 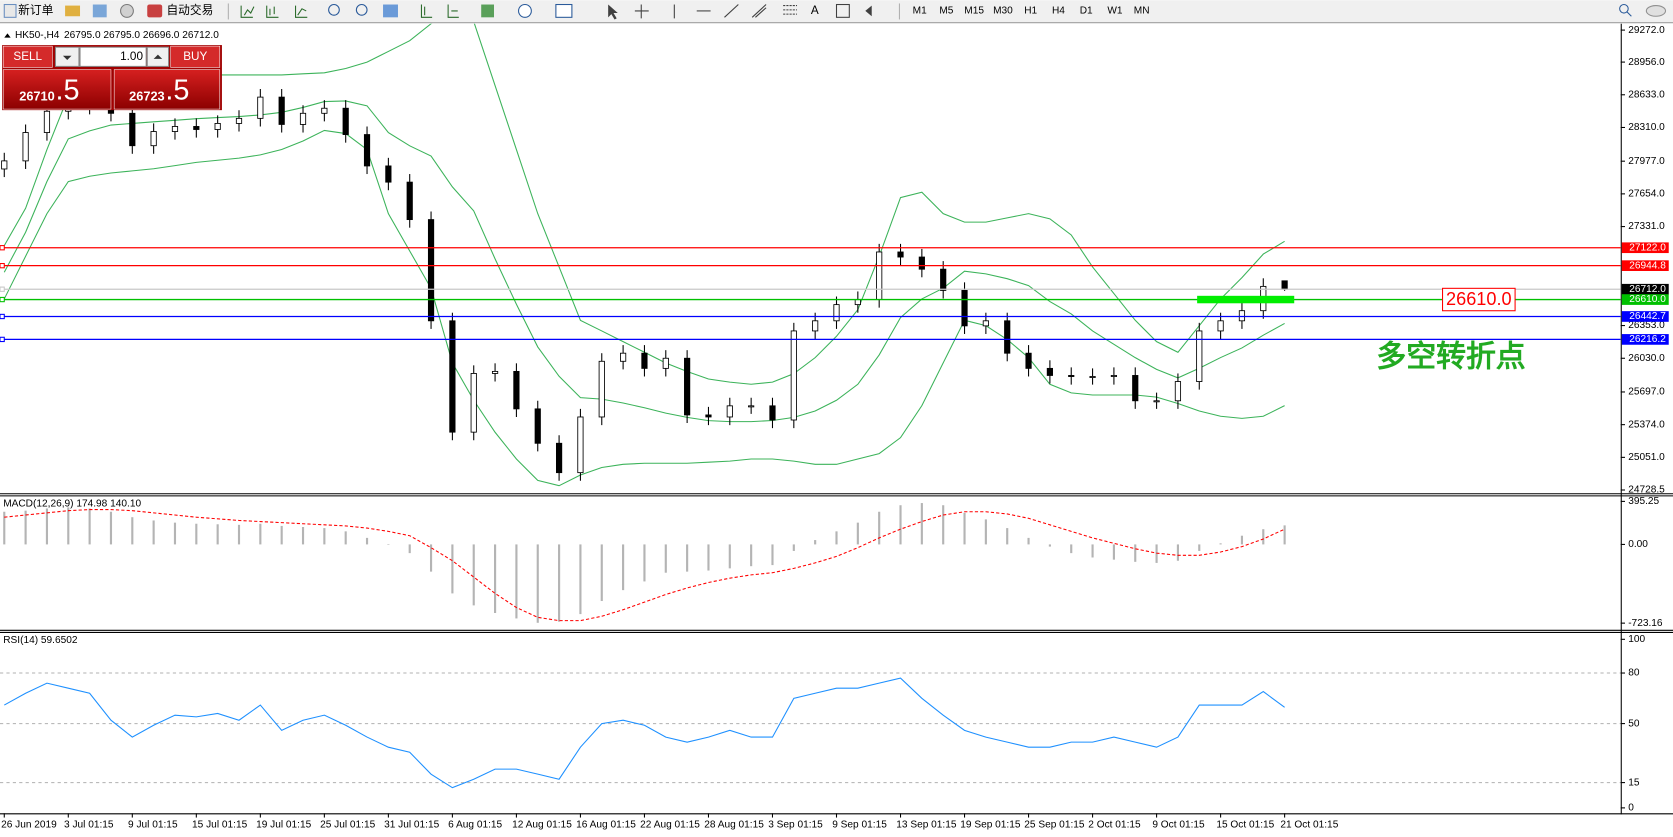 I want to click on ask-box, so click(x=167, y=89).